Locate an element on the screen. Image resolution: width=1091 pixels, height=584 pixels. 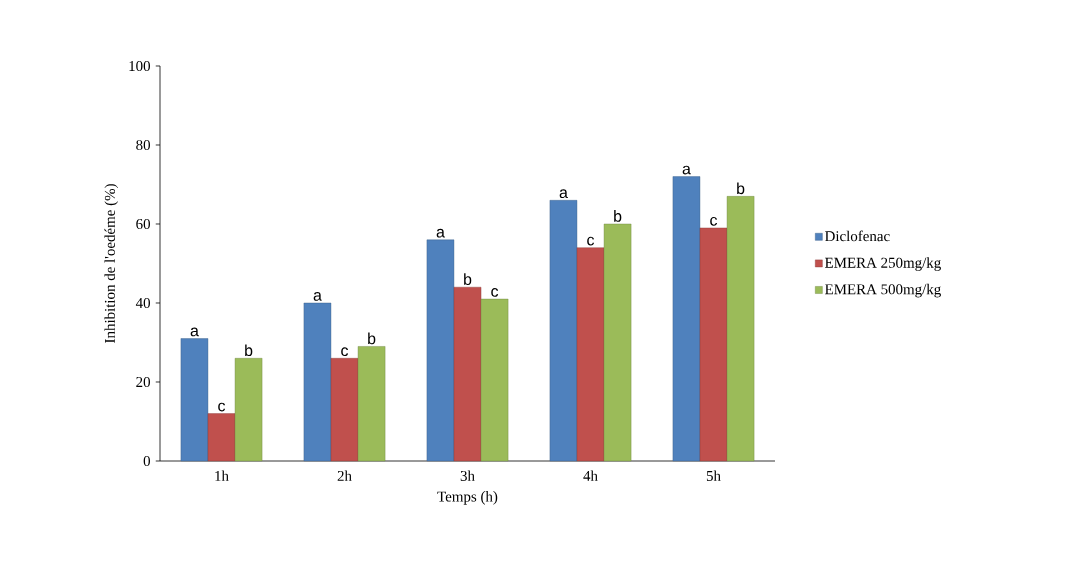
x-tick-label: 3h is located at coordinates (467, 475).